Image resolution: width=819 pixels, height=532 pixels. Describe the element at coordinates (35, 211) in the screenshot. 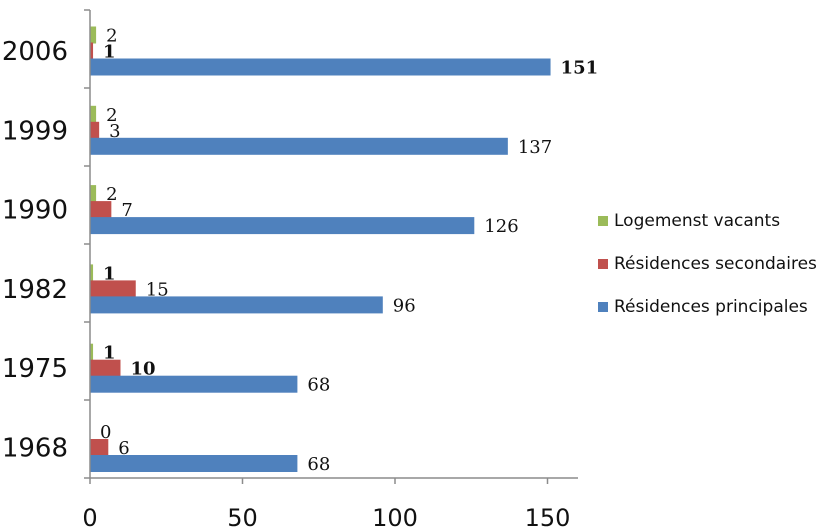

I see `category-label-1990: 1990` at that location.